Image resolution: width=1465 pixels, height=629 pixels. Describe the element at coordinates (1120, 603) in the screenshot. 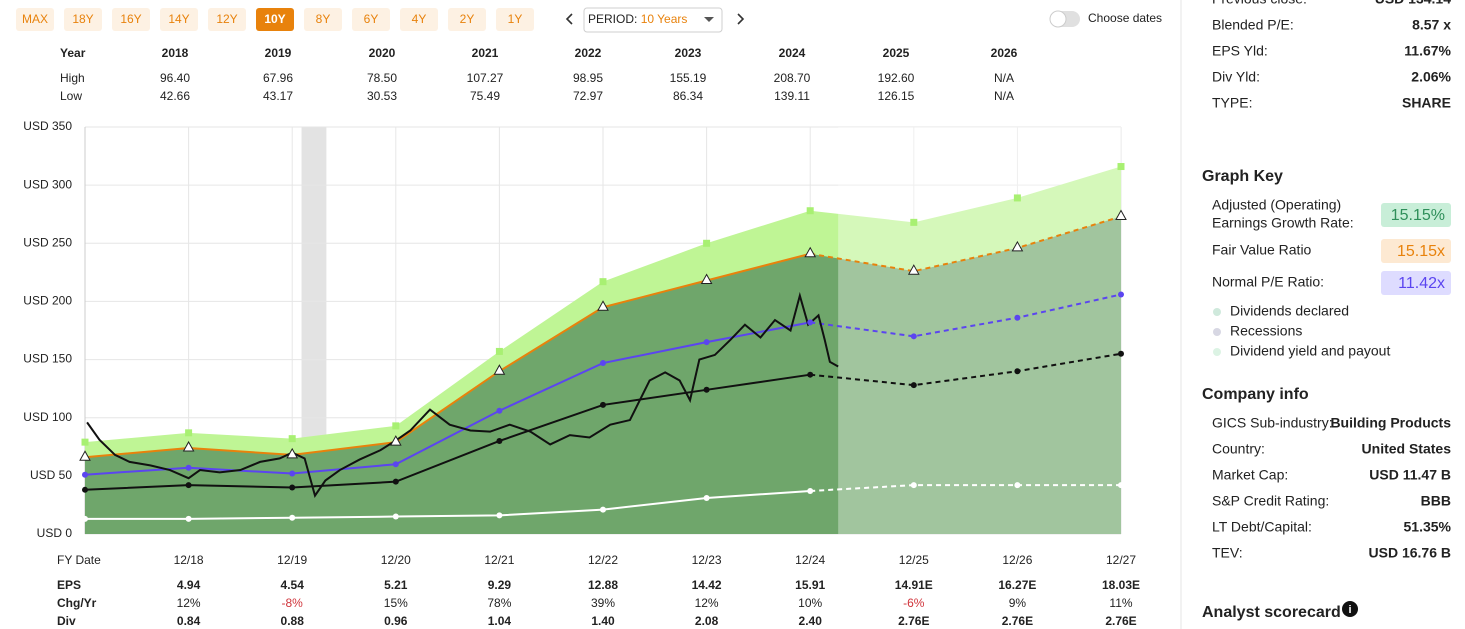

I see `fy-cell: 11%` at that location.